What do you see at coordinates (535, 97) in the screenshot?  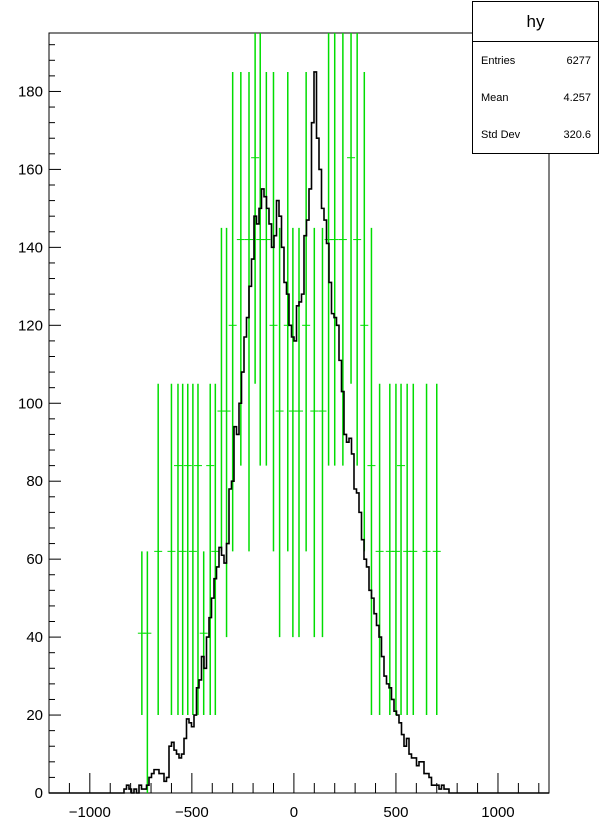 I see `stats-row-mean: Mean 4.257` at bounding box center [535, 97].